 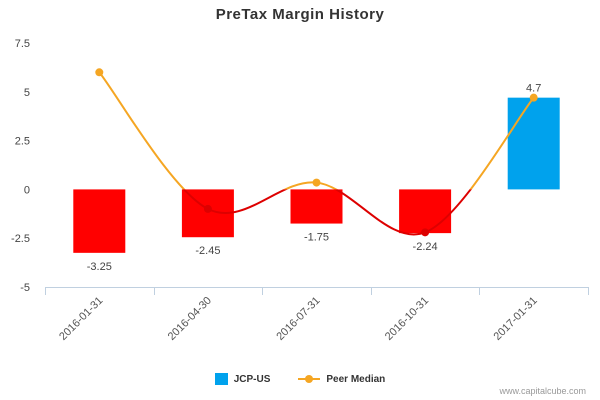 What do you see at coordinates (25, 288) in the screenshot?
I see `y-tick-label: -5` at bounding box center [25, 288].